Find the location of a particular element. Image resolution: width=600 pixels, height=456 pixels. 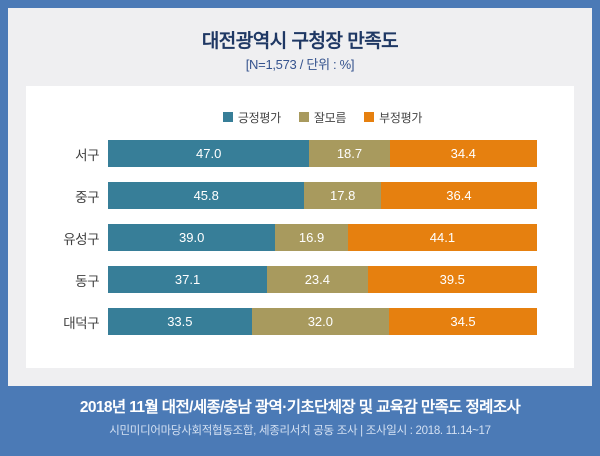

legend-item: 긍정평가 is located at coordinates (251, 117).